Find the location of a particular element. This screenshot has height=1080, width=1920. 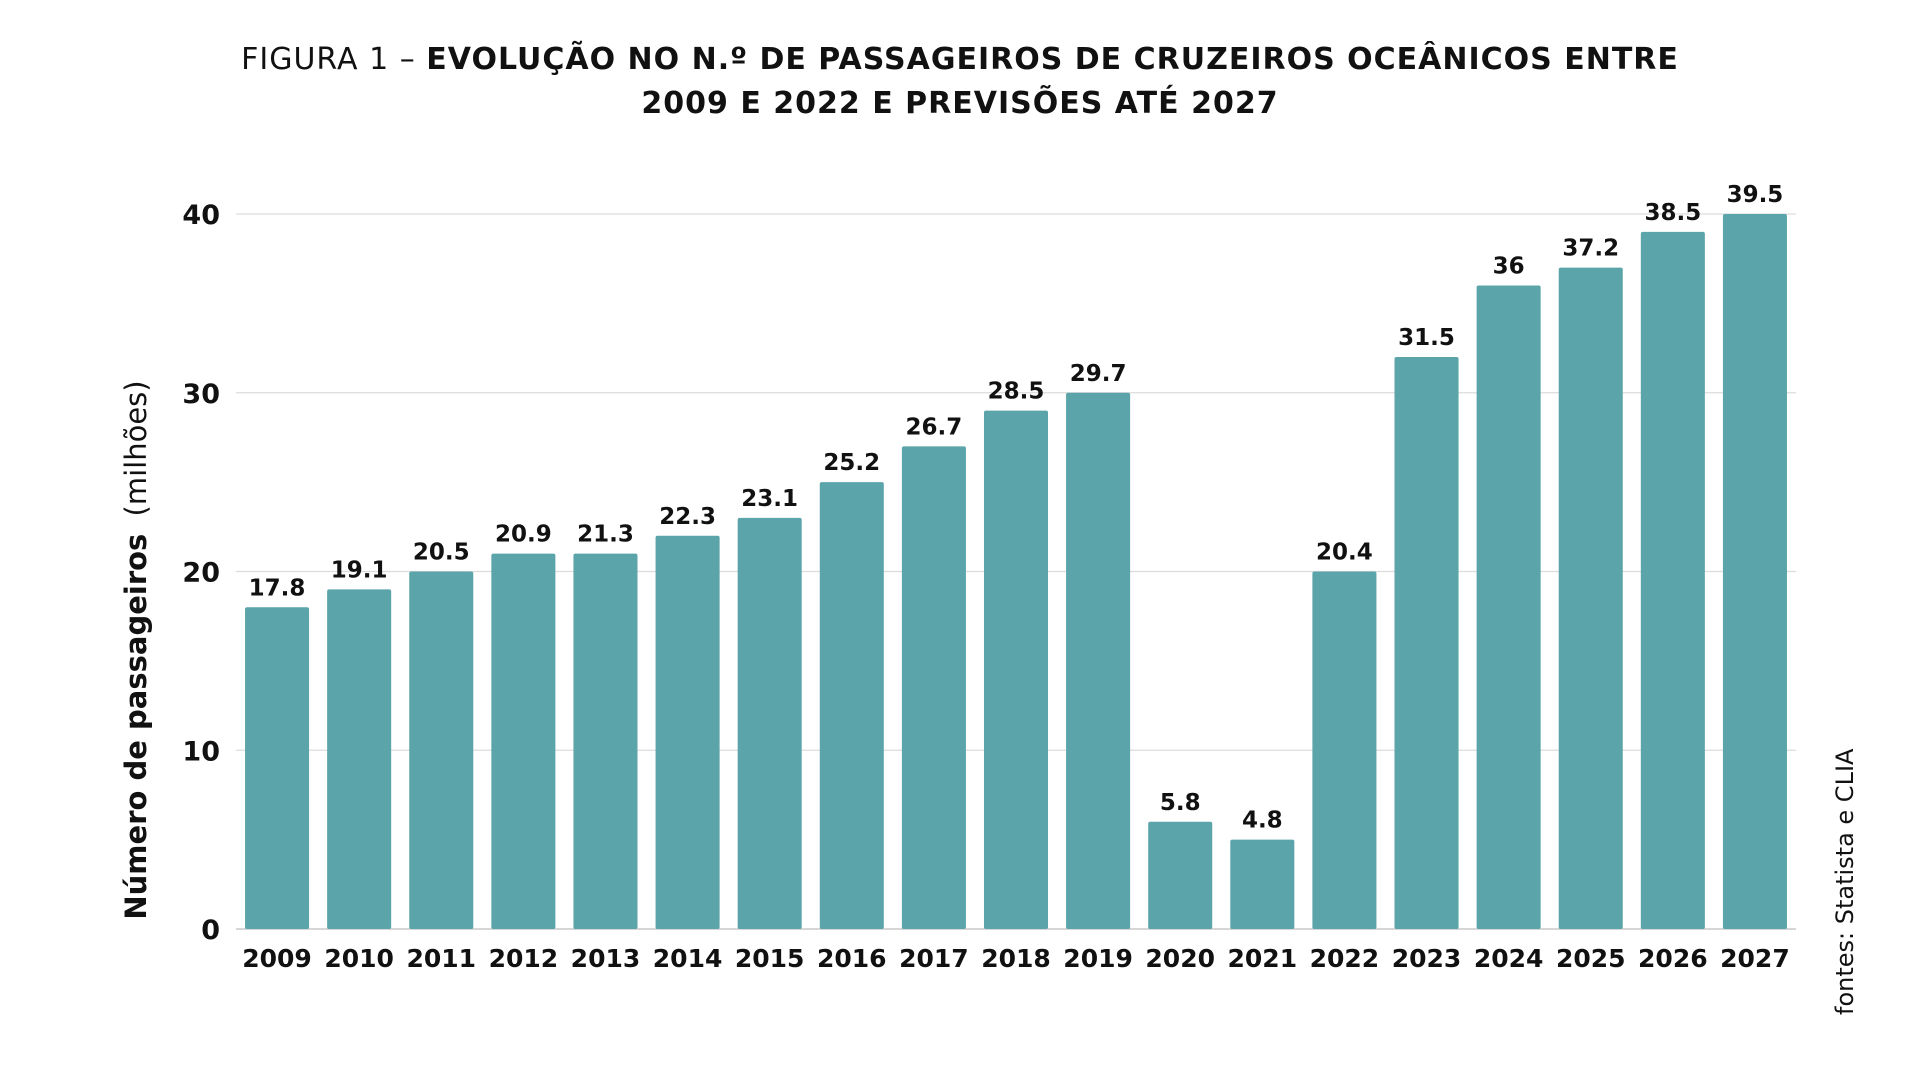

bar-2024 is located at coordinates (1508, 607).